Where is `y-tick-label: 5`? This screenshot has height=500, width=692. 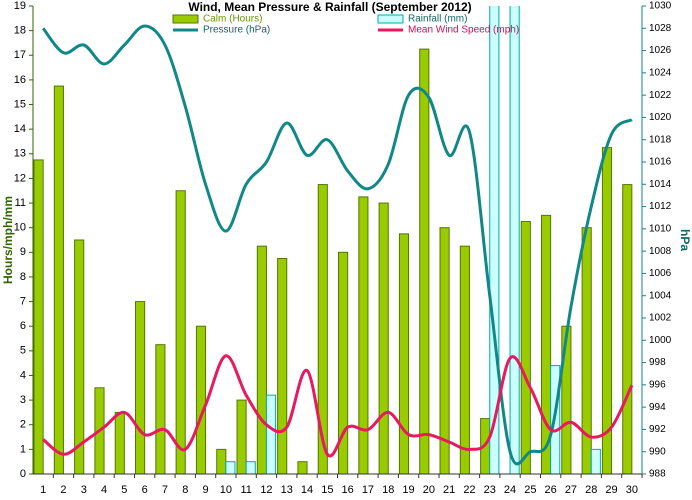 y-tick-label: 5 is located at coordinates (23, 351).